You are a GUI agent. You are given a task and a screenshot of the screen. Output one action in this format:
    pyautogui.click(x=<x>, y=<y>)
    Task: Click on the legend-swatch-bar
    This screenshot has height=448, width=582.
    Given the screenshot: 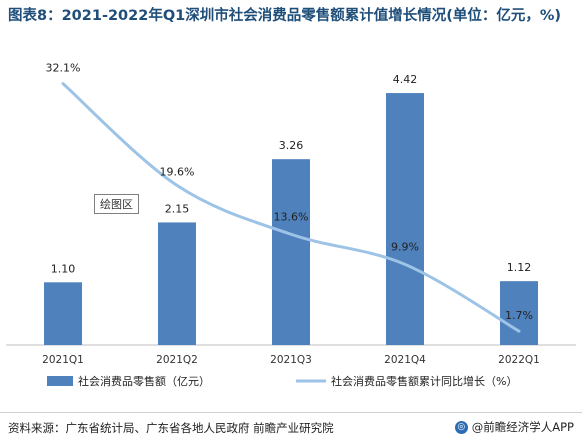 What is the action you would take?
    pyautogui.click(x=60, y=381)
    